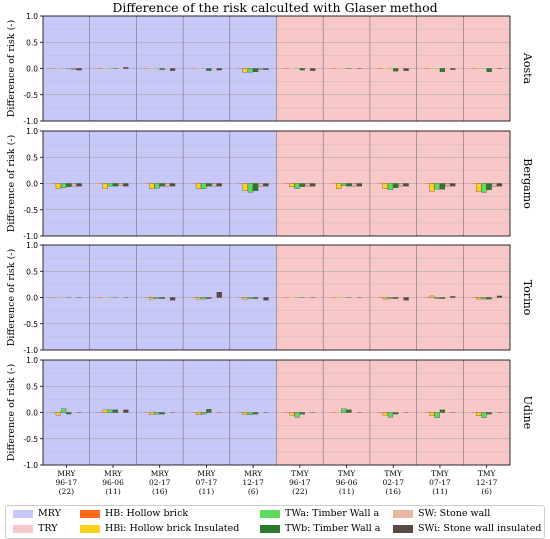  I want to click on panel-1-ytick-label-1: -0.5, so click(30, 210).